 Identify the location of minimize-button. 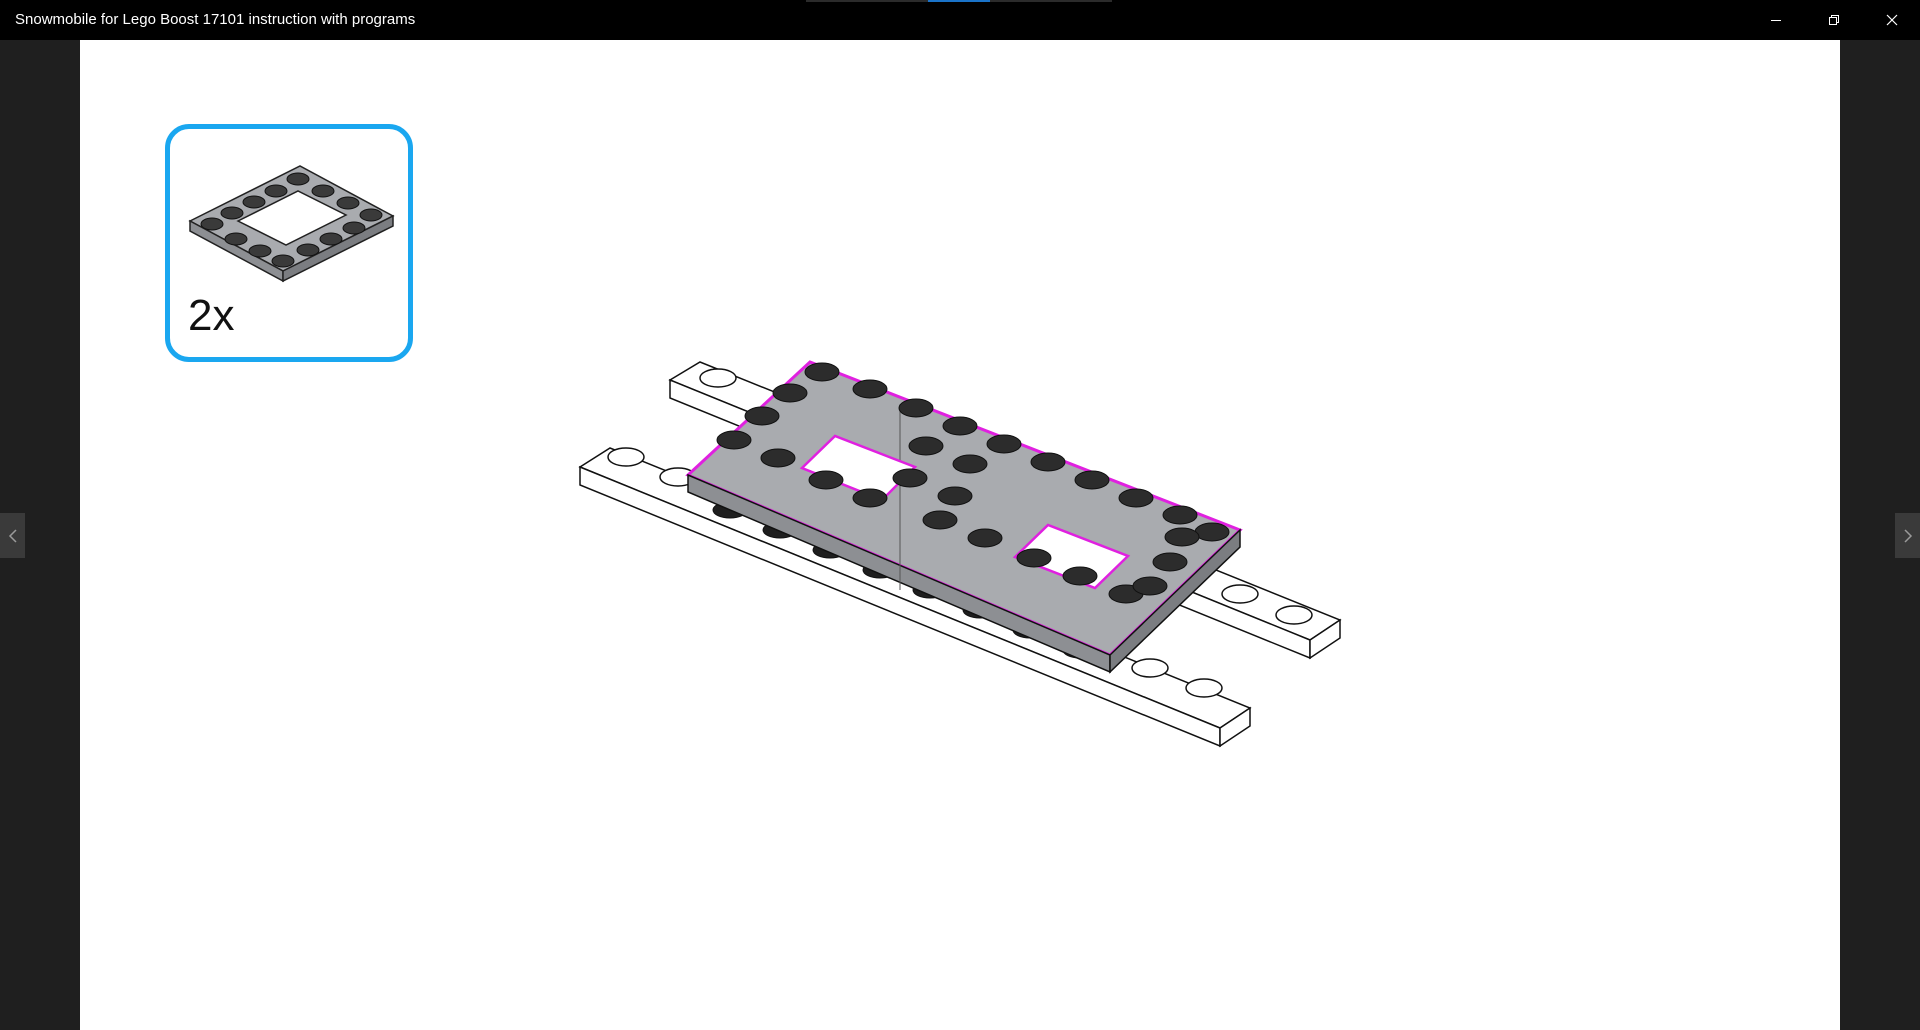
(1776, 20).